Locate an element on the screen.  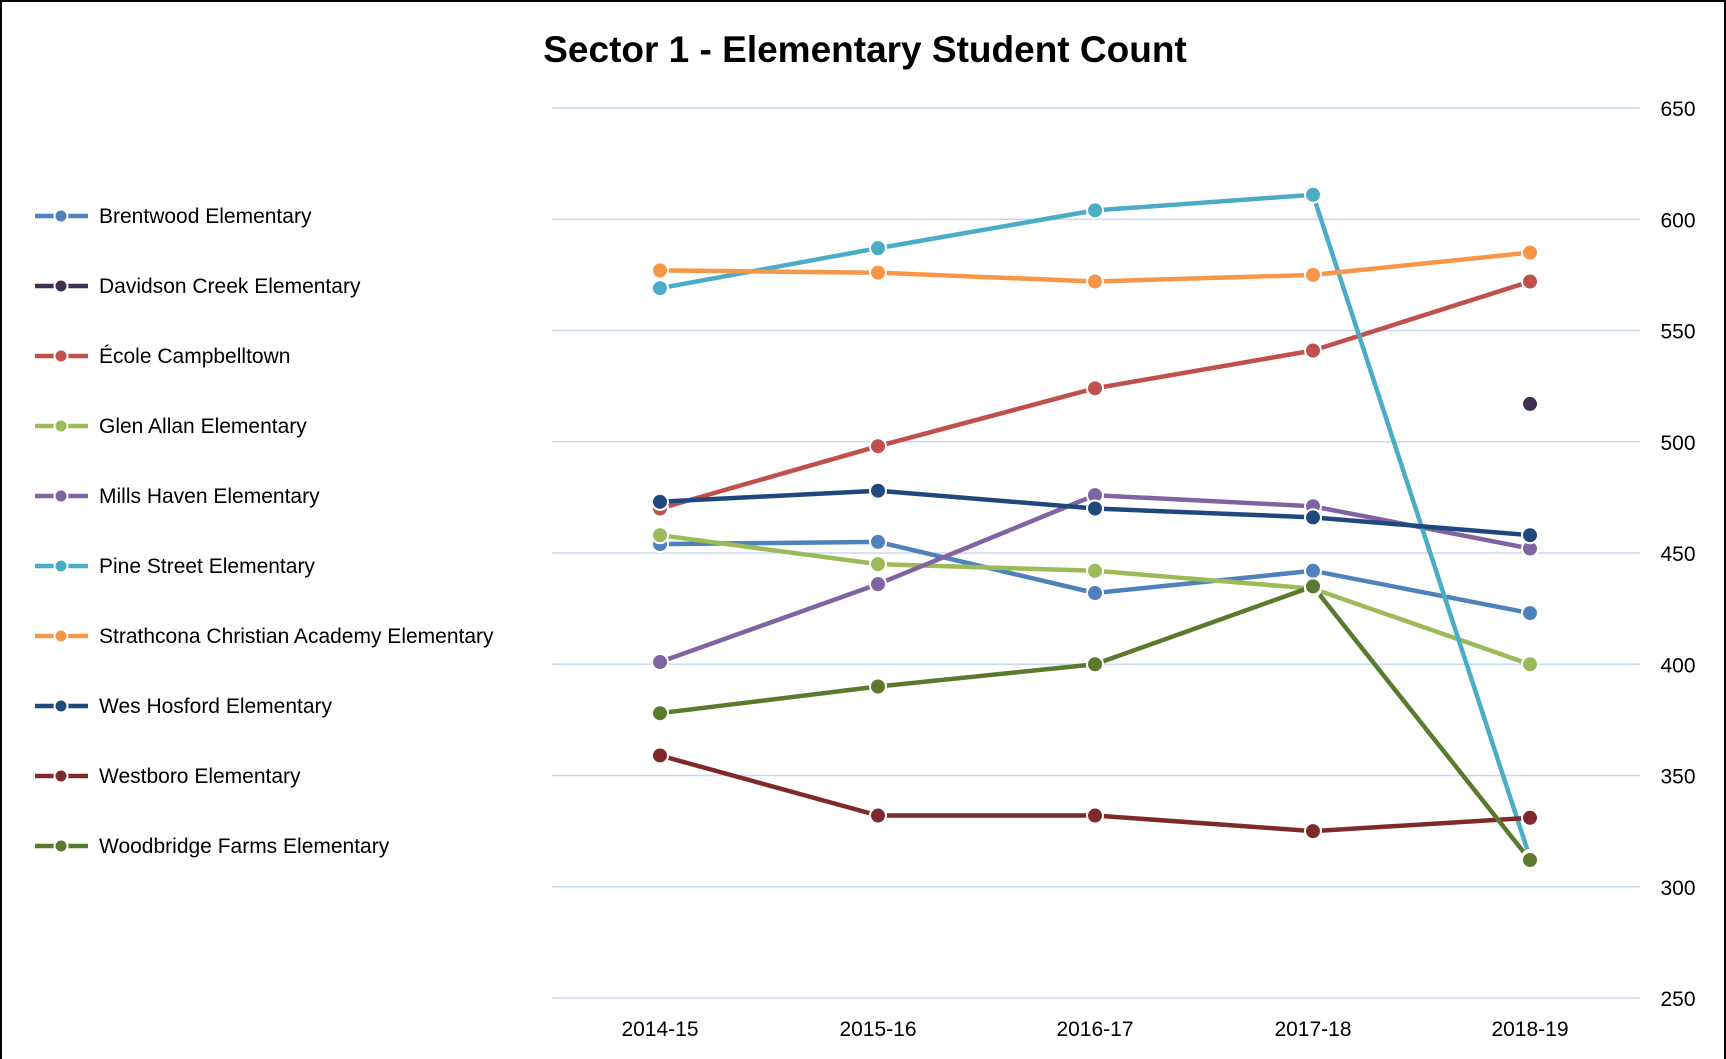
legend-item: Mills Haven Elementary is located at coordinates (177, 496).